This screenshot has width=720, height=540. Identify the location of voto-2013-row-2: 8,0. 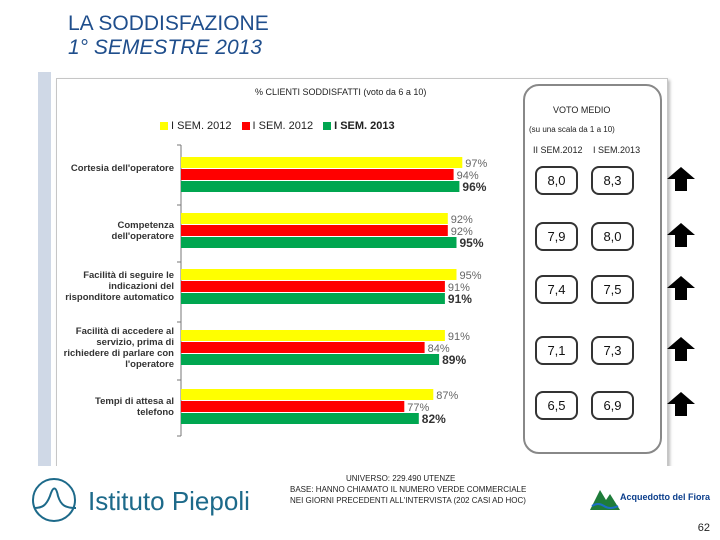
(612, 236).